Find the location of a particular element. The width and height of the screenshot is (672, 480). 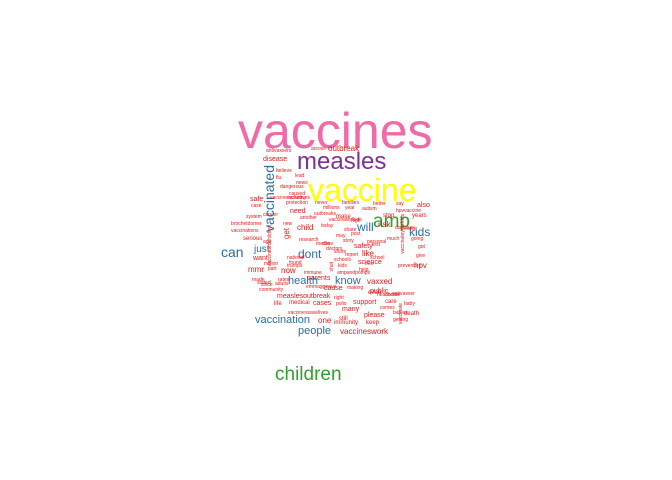

word-doctors: doctors is located at coordinates (334, 249).